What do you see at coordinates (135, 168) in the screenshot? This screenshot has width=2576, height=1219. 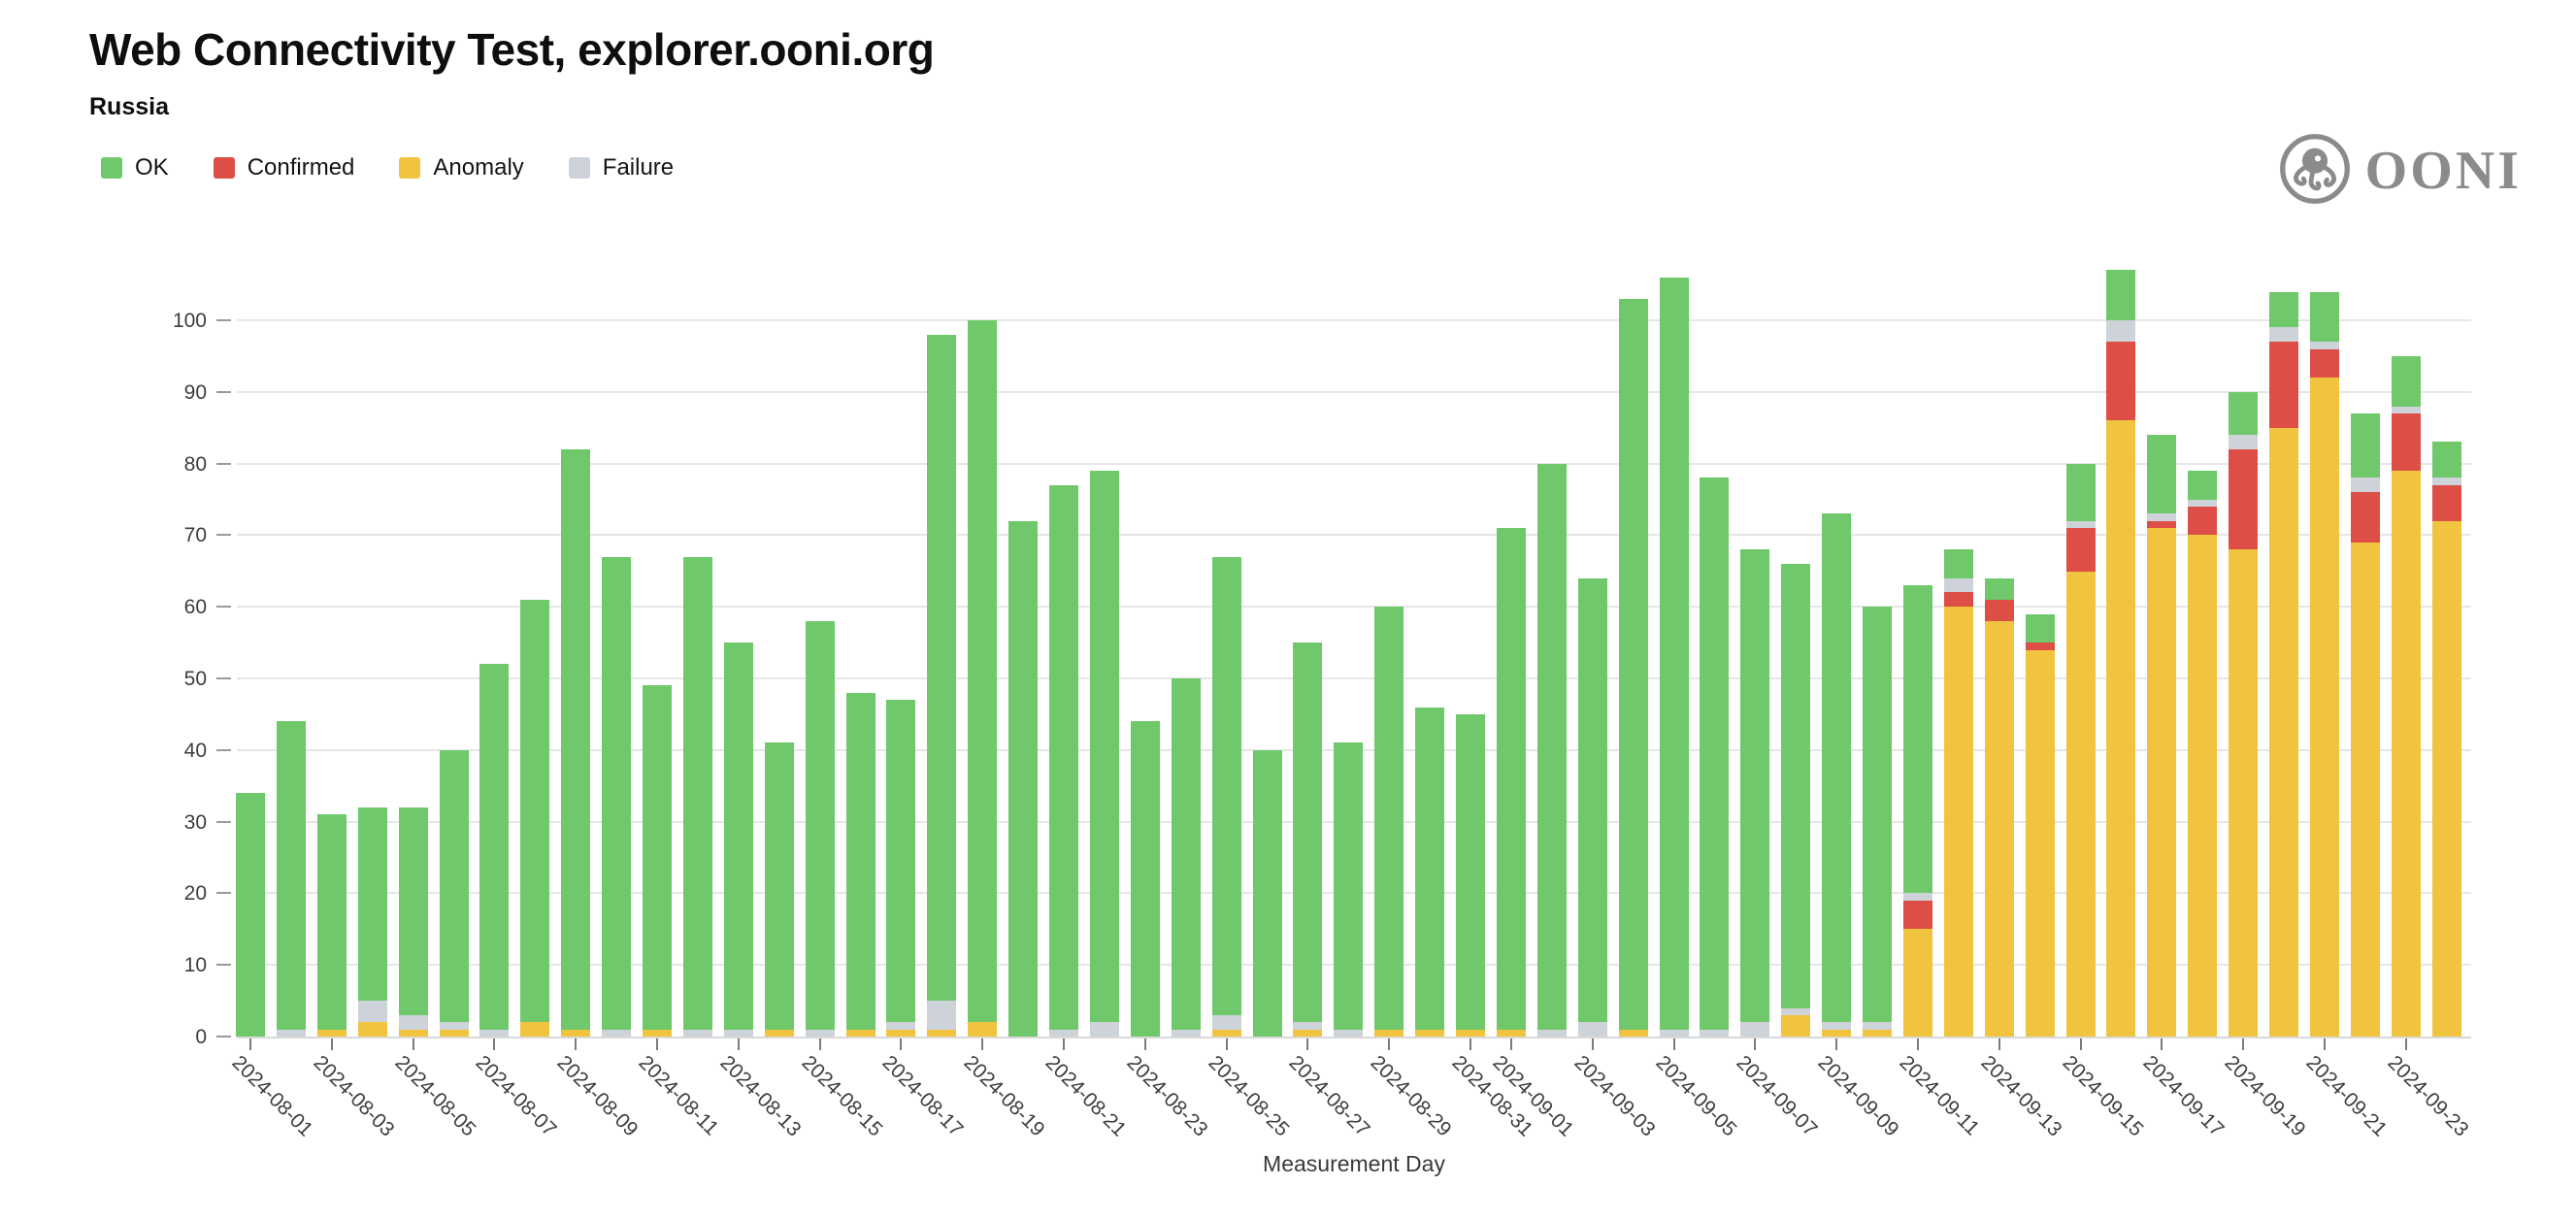 I see `legend-item-ok: OK` at bounding box center [135, 168].